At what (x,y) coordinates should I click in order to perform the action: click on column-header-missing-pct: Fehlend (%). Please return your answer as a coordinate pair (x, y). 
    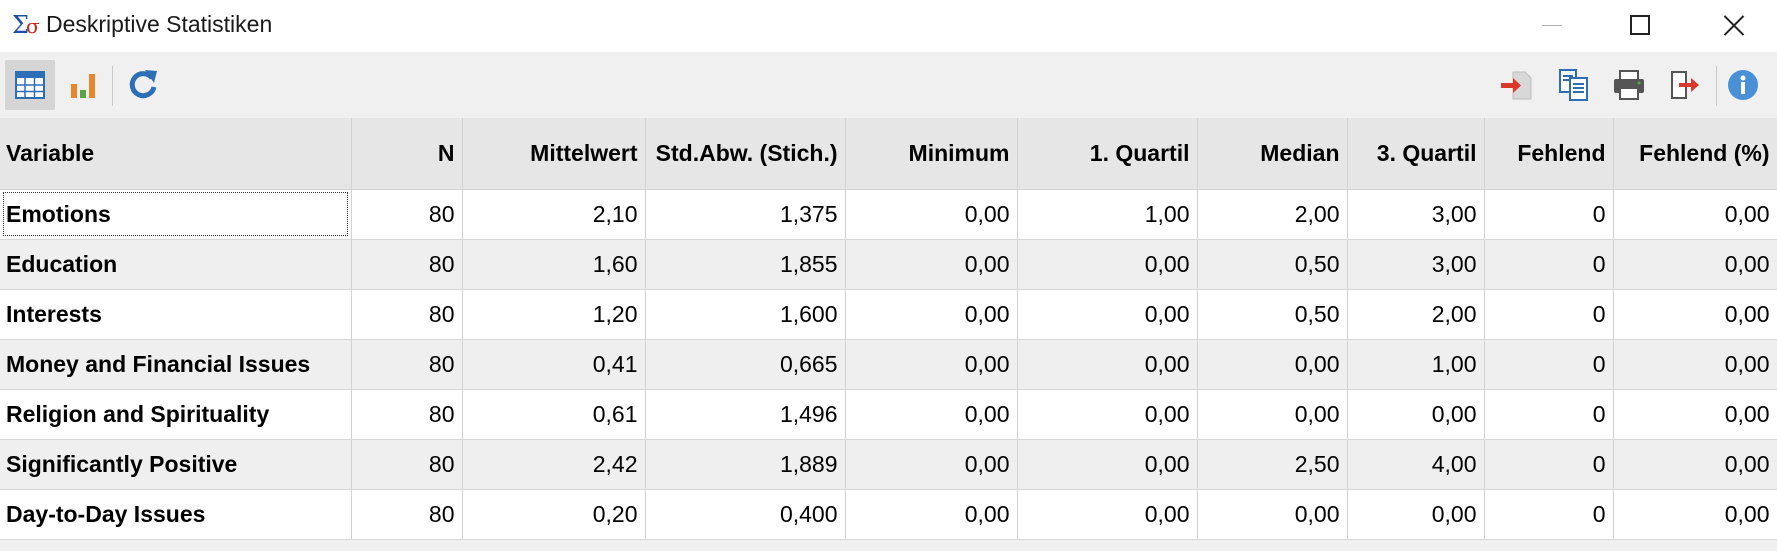
    Looking at the image, I should click on (1695, 154).